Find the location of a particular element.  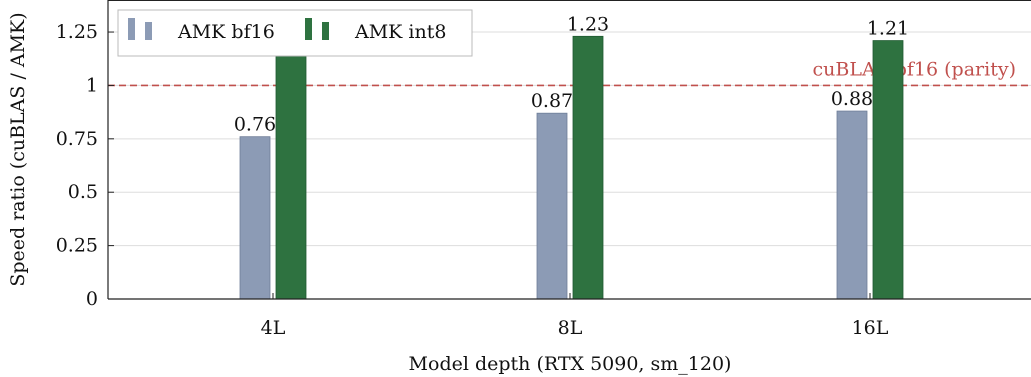

legend: AMK bf16 AMK int8 is located at coordinates (295, 33).